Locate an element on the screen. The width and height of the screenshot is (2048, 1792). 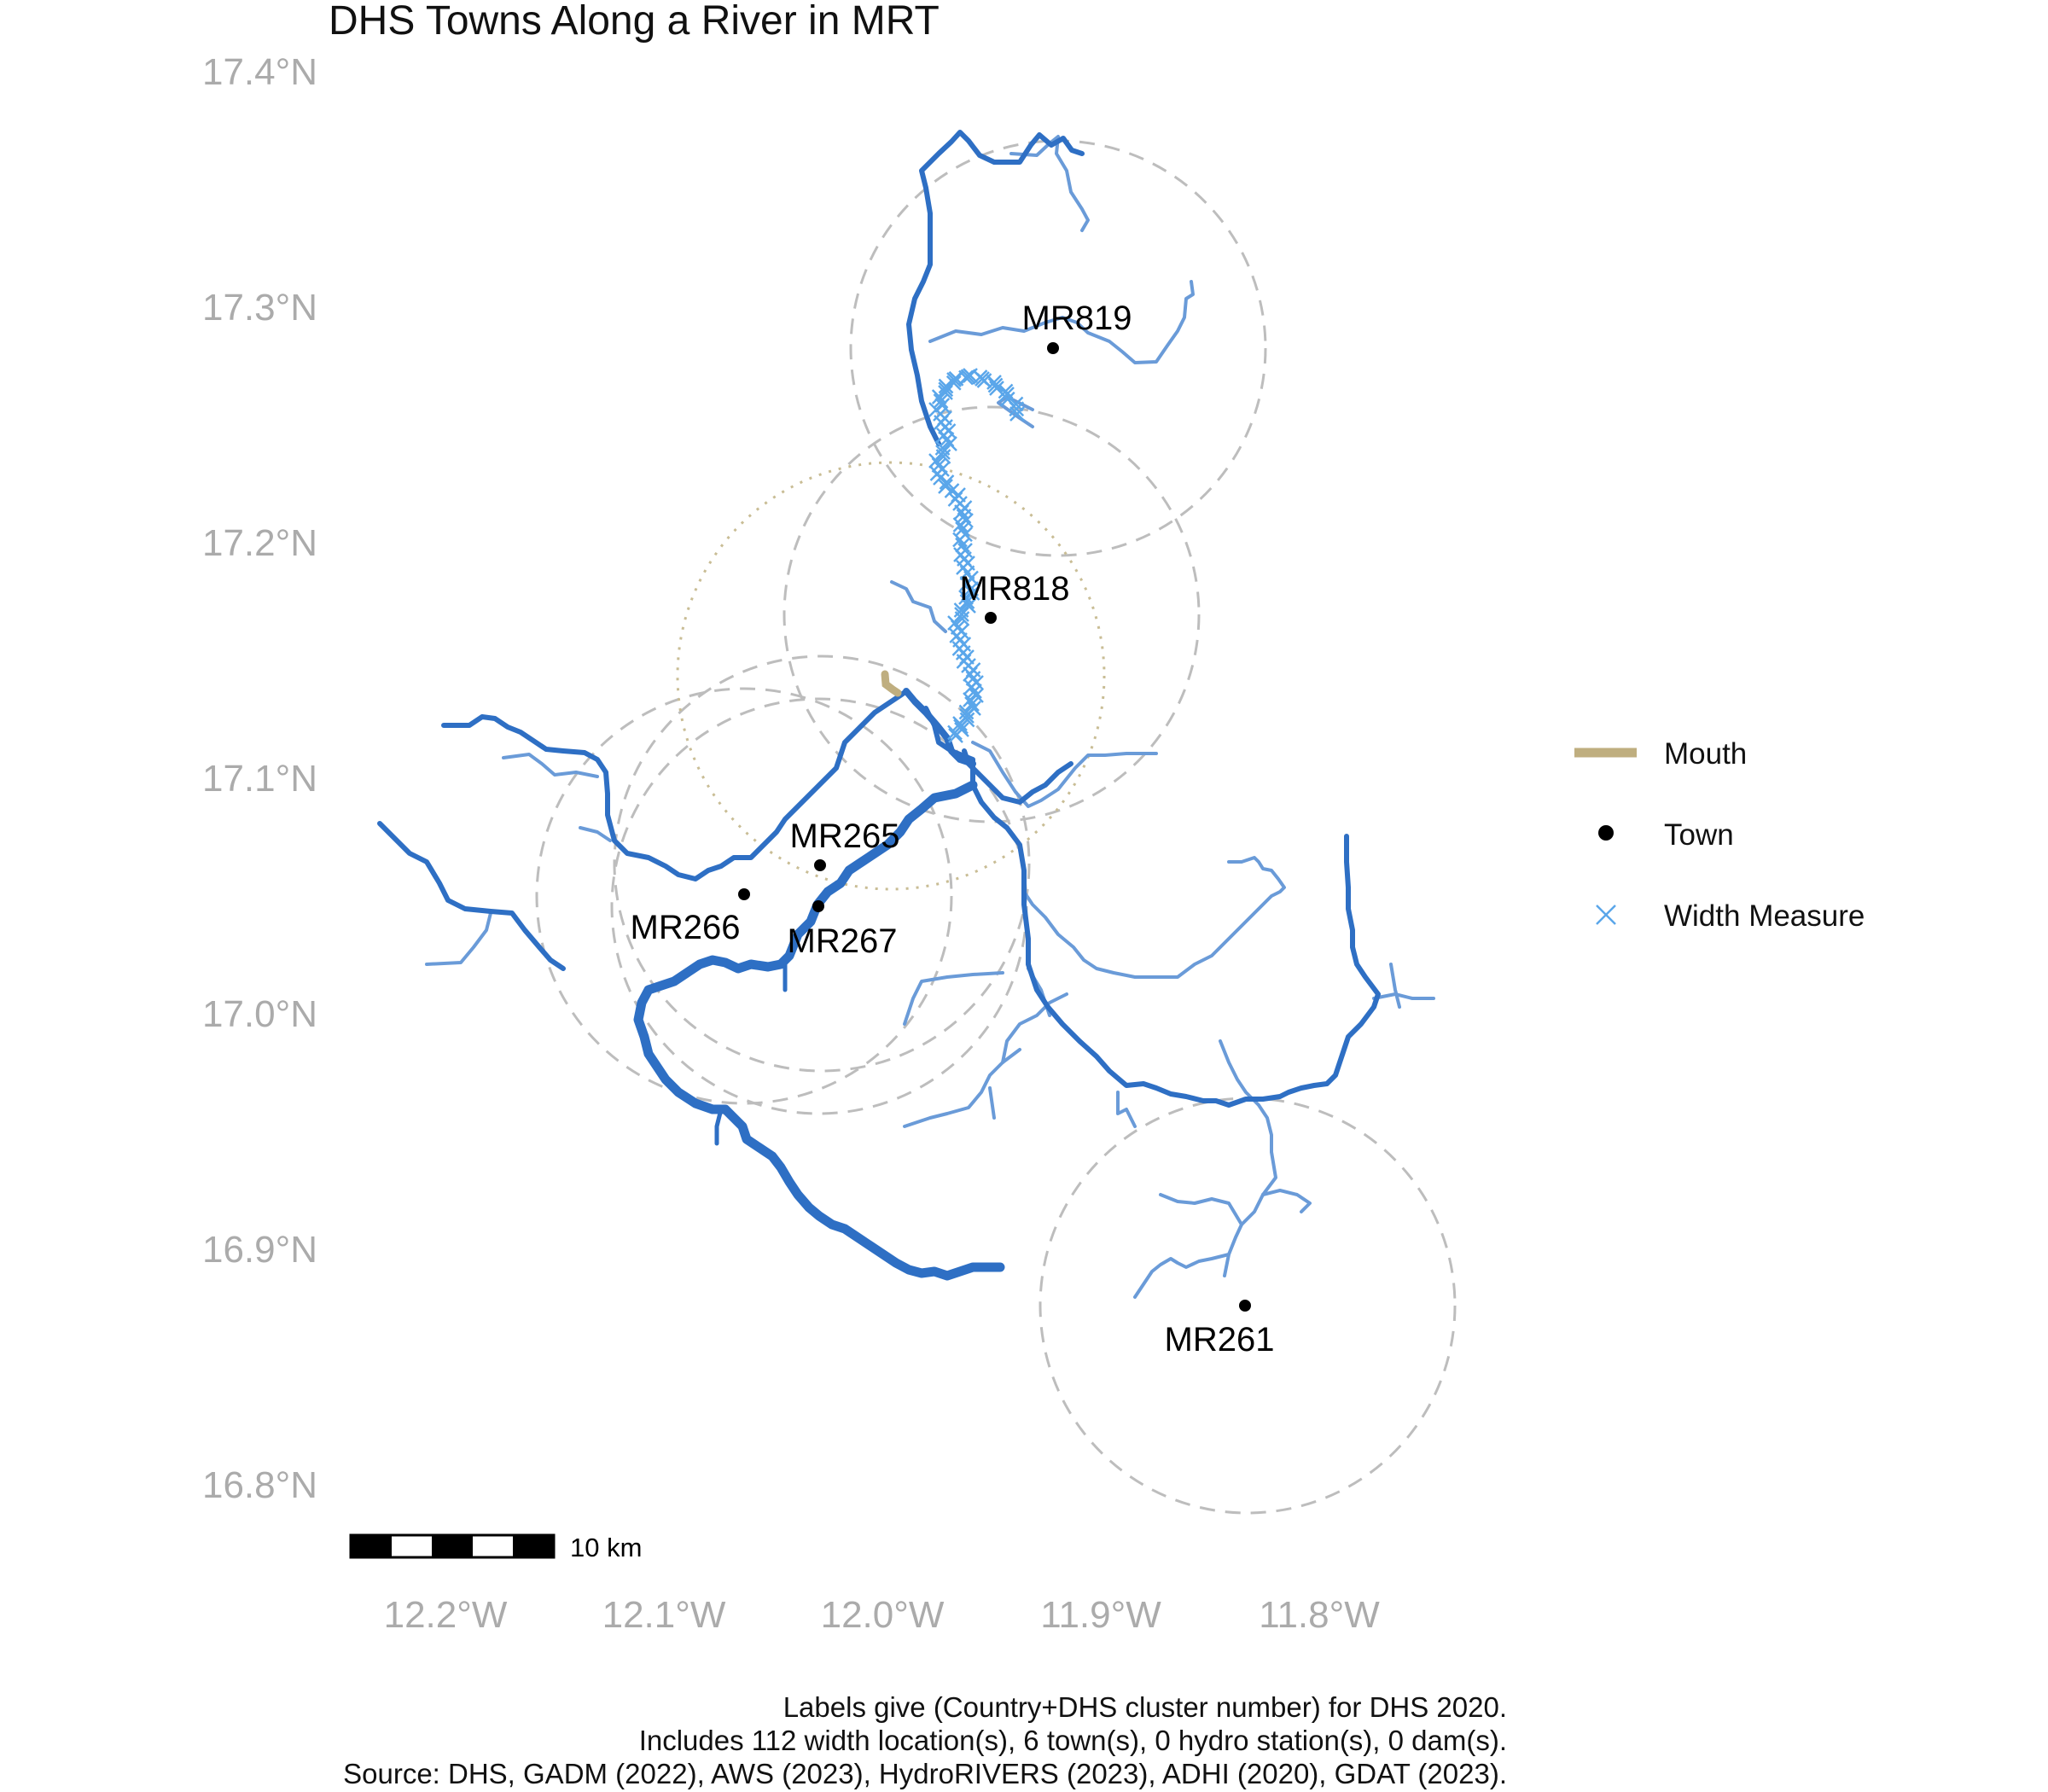
y-tick-label: 17.0°N is located at coordinates (259, 1014).